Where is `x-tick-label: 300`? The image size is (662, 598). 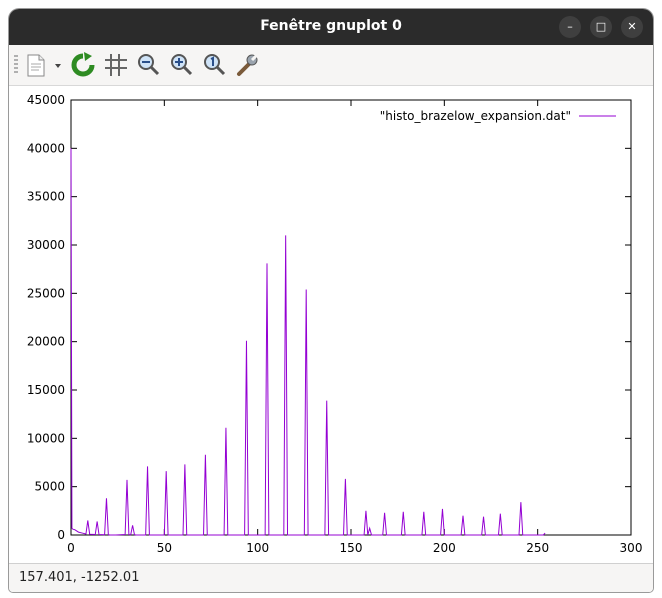
x-tick-label: 300 is located at coordinates (631, 548).